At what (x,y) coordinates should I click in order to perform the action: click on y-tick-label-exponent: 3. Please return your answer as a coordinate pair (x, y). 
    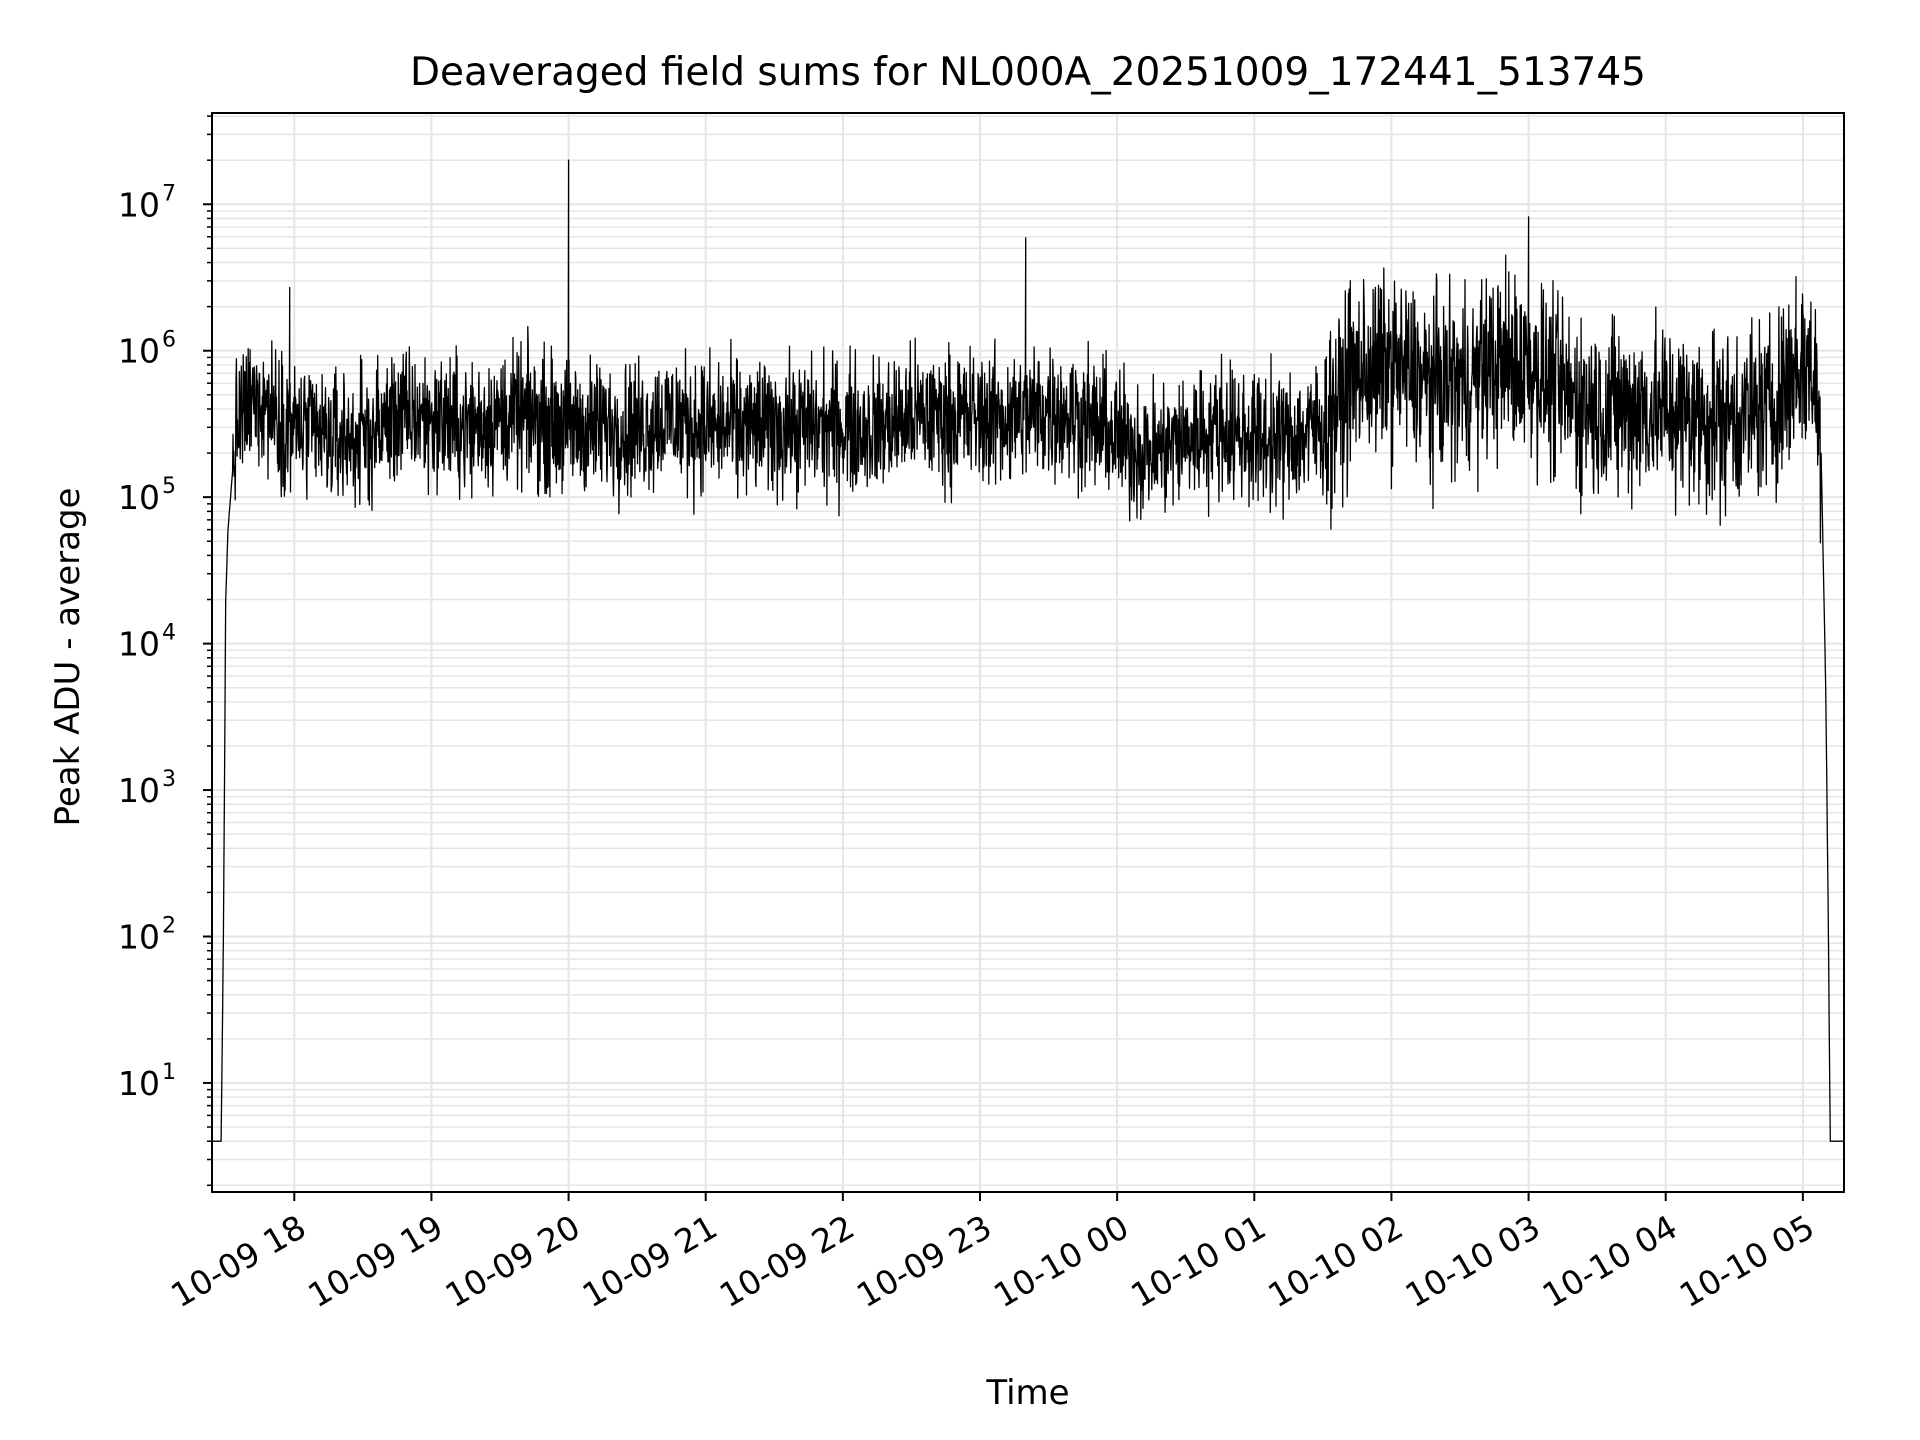
    Looking at the image, I should click on (169, 779).